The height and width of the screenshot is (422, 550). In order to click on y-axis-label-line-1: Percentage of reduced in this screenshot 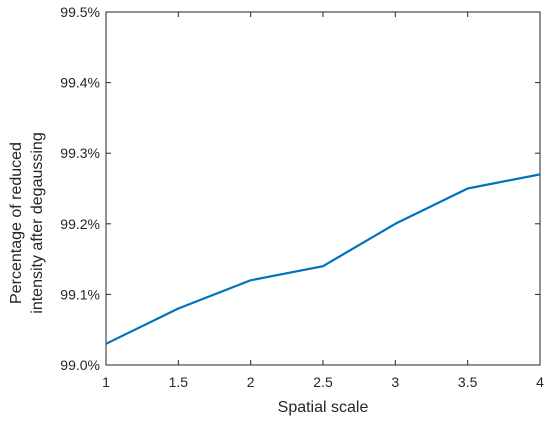, I will do `click(16, 223)`.